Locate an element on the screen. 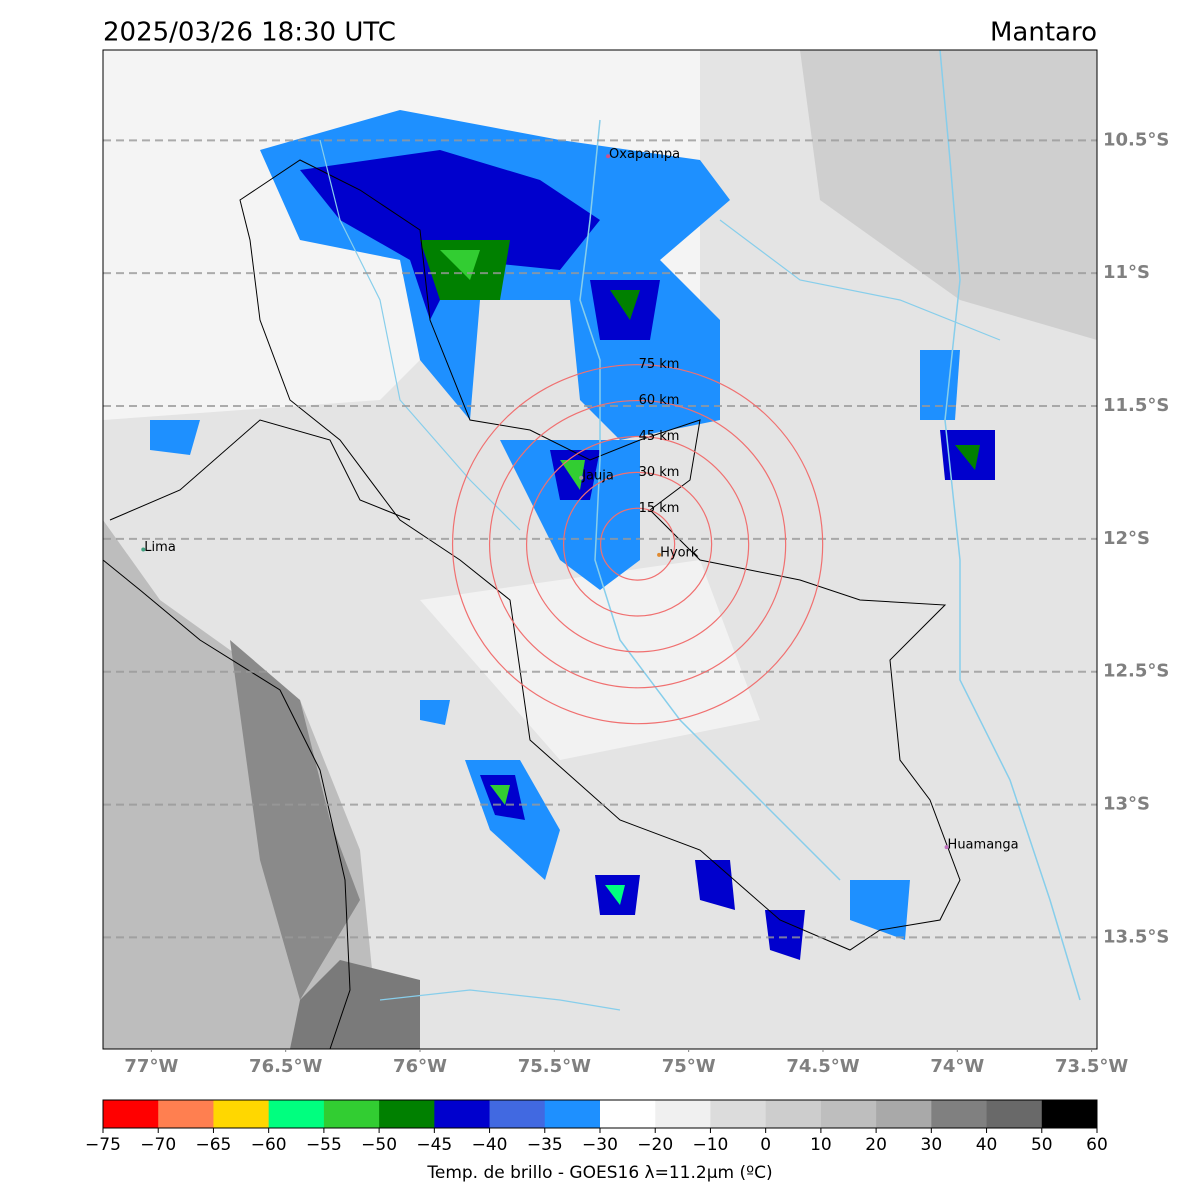 The height and width of the screenshot is (1204, 1200). place-label: Oxapampa is located at coordinates (644, 154).